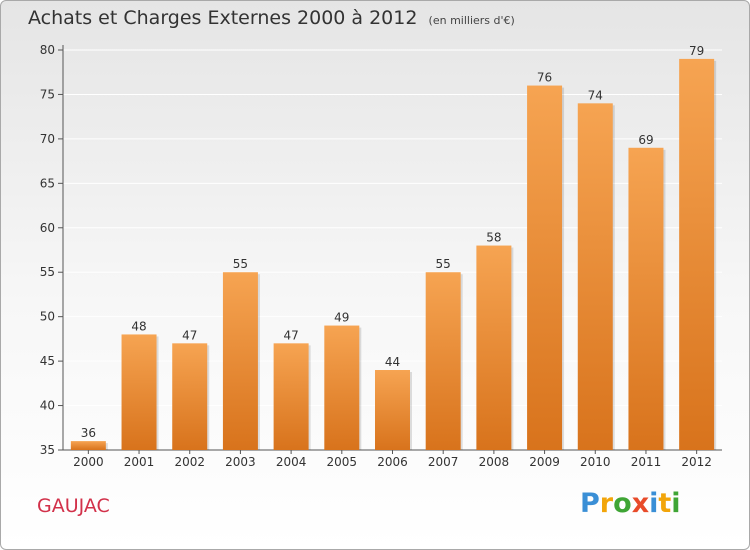 The width and height of the screenshot is (750, 550). Describe the element at coordinates (595, 462) in the screenshot. I see `x-tick-label: 2010` at that location.